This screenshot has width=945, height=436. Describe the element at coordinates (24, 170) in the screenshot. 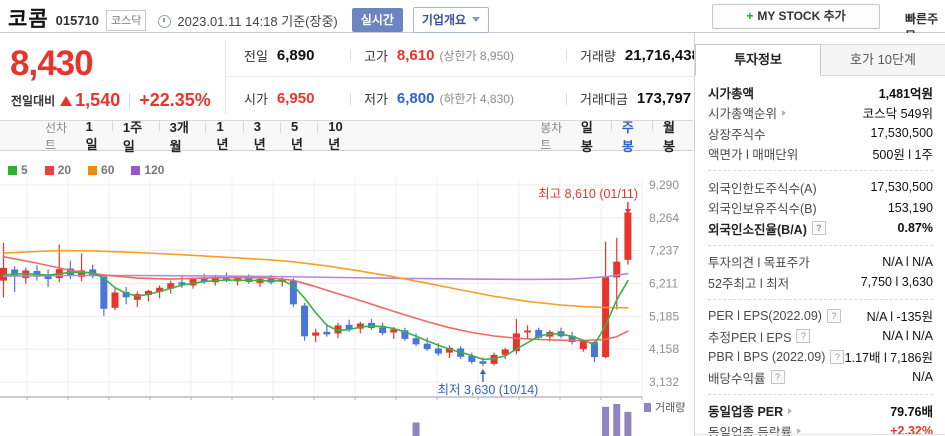

I see `ma-legend-label: 5` at that location.